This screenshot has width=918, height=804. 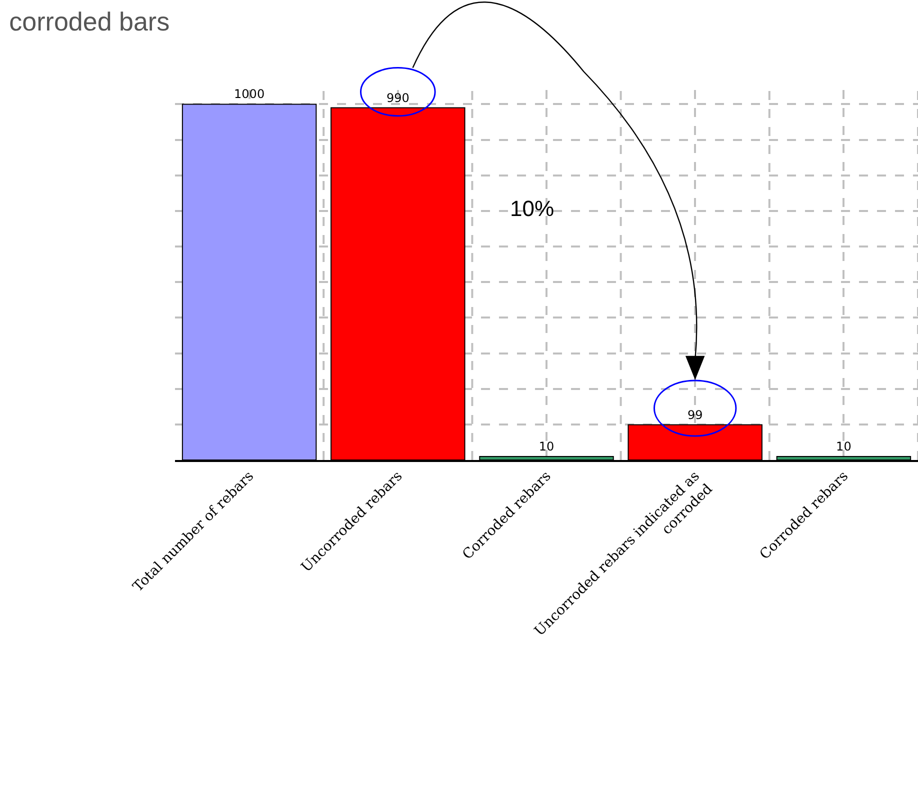 I want to click on data-label: 990, so click(x=398, y=97).